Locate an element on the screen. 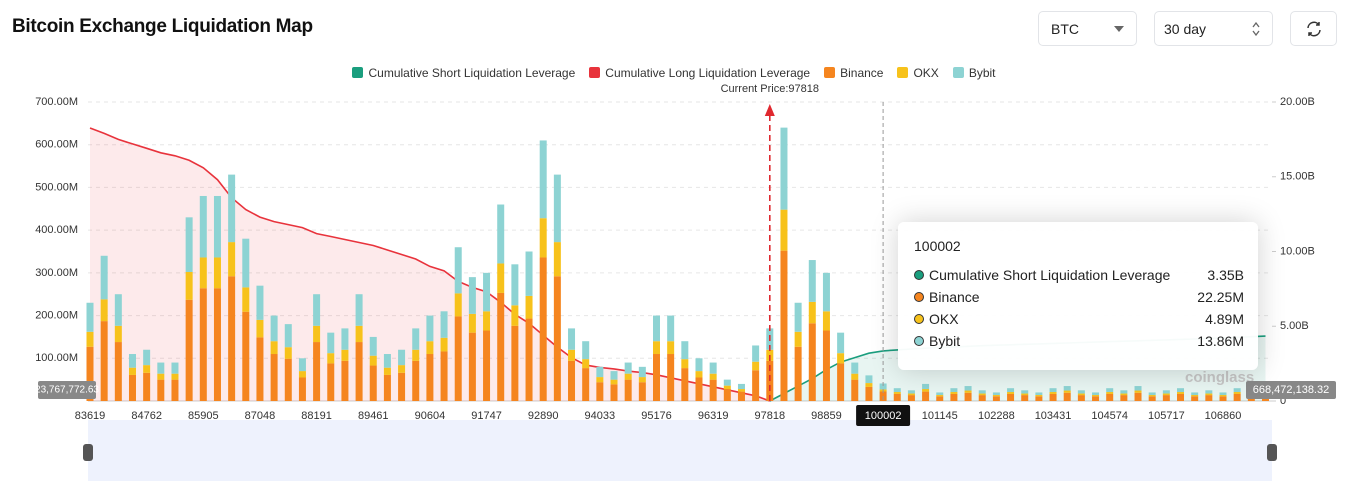  x-tick-label: 88191 is located at coordinates (316, 416).